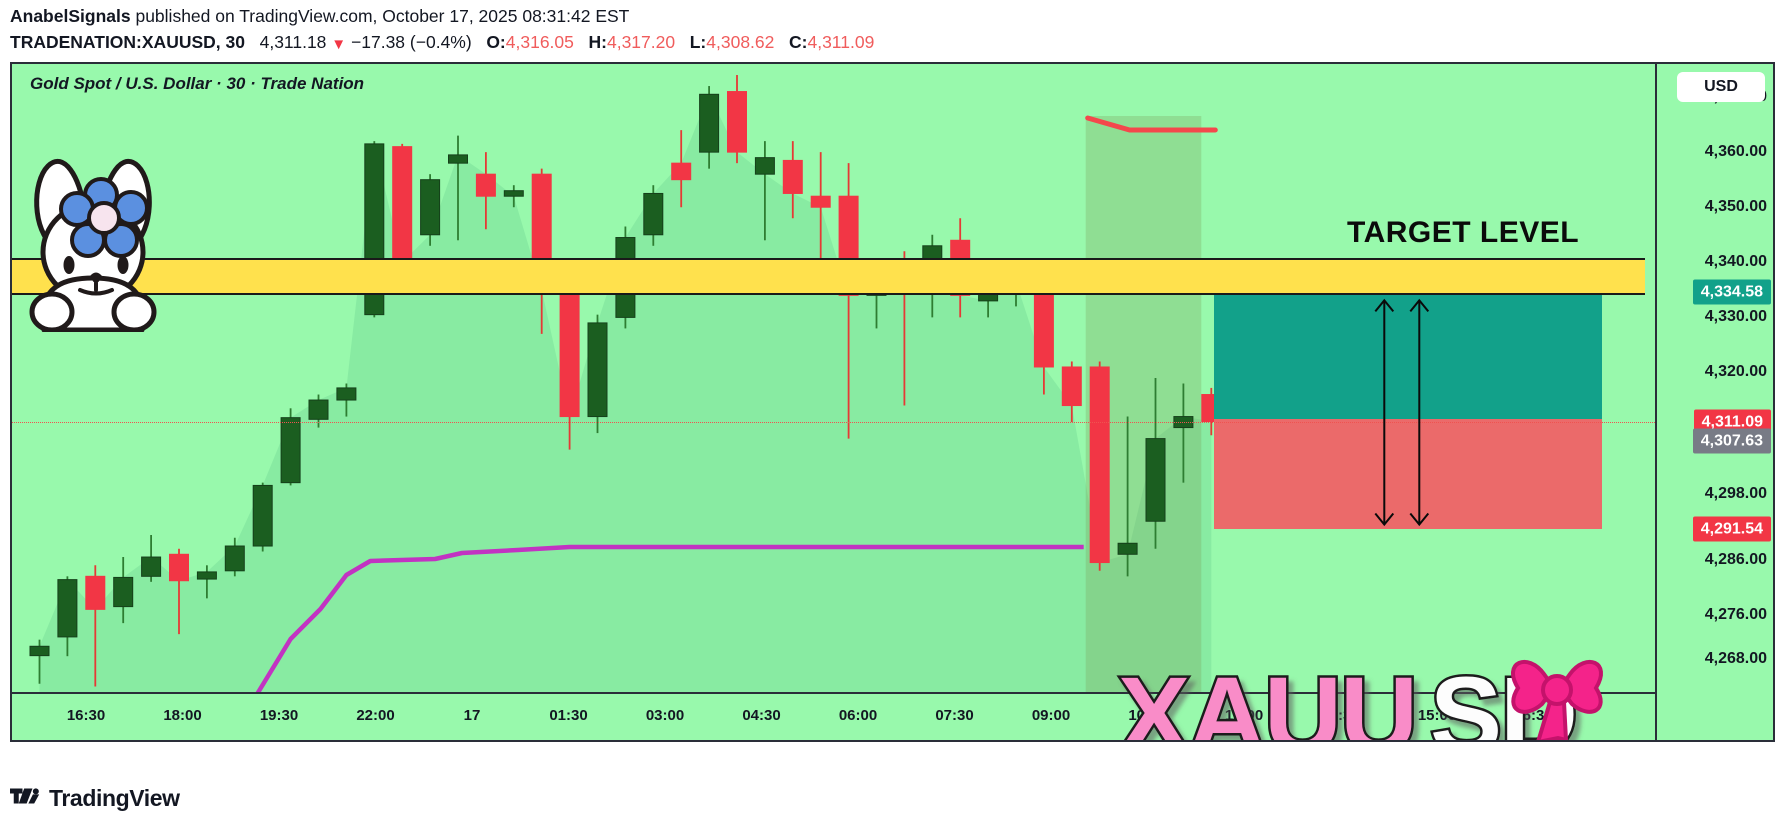 Image resolution: width=1785 pixels, height=827 pixels. What do you see at coordinates (127, 42) in the screenshot?
I see `symbol-label: TRADENATION:XAUUSD, 30` at bounding box center [127, 42].